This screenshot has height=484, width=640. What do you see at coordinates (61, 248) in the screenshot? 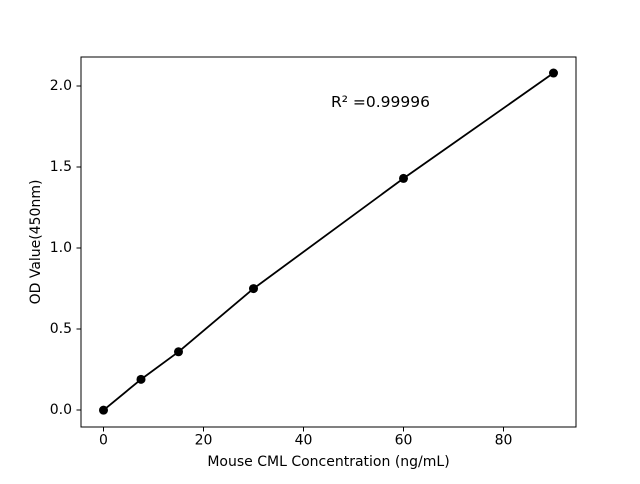
I see `y-tick-label: 1.0` at bounding box center [61, 248].